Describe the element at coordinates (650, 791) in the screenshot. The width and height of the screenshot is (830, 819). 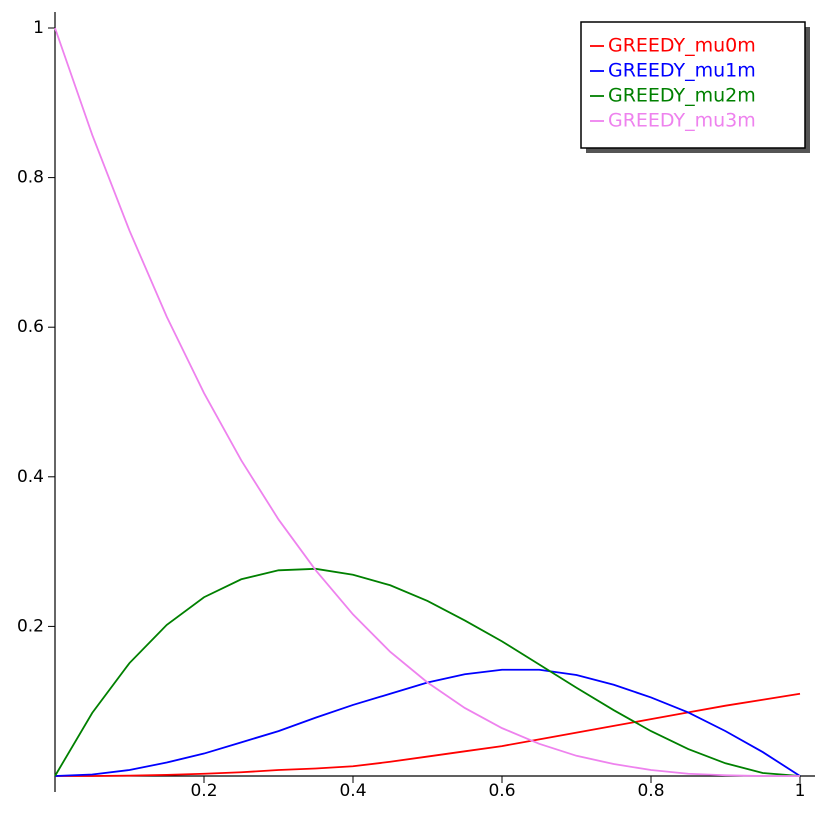
I see `x-tick-label: 0.8` at that location.